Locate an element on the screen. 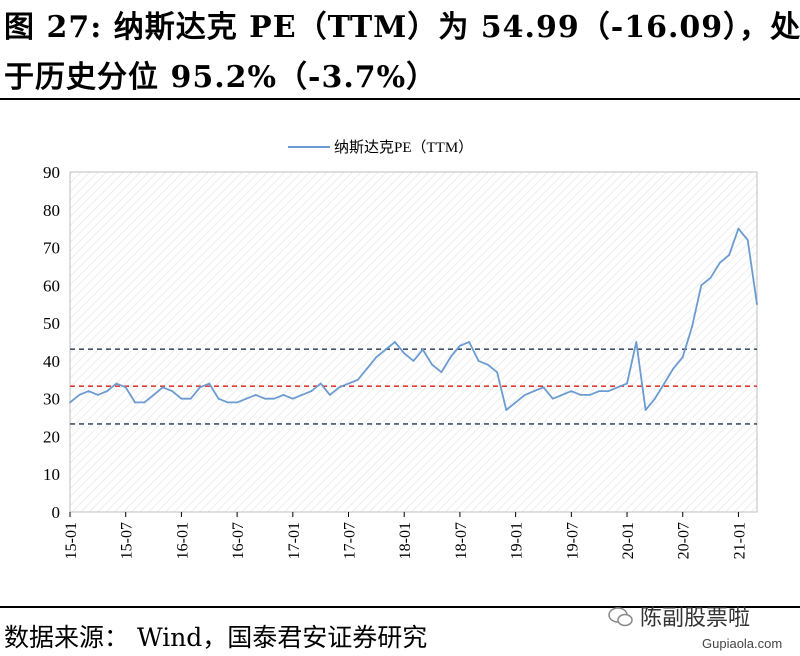 The image size is (800, 656). y-tick-label: 30 is located at coordinates (51, 399).